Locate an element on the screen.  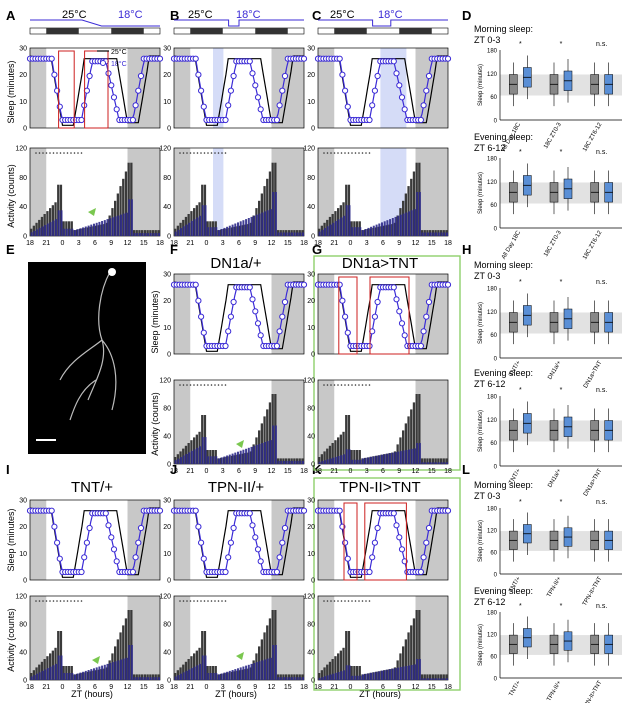
panel-g-night-right is located at coordinates (431, 422).